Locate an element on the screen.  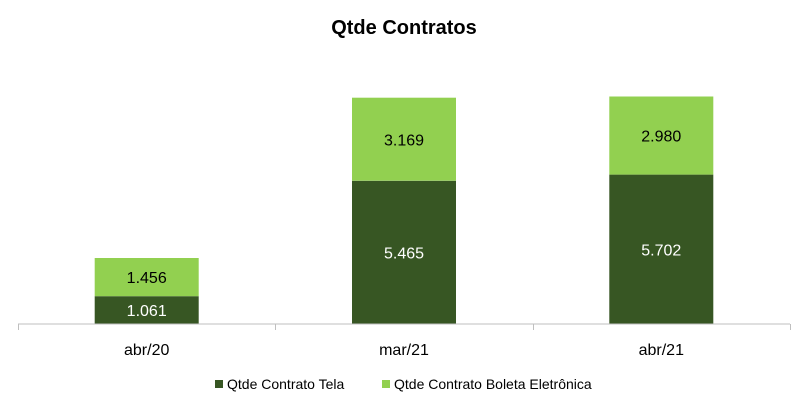
legend-label: Qtde Contrato Tela is located at coordinates (285, 384).